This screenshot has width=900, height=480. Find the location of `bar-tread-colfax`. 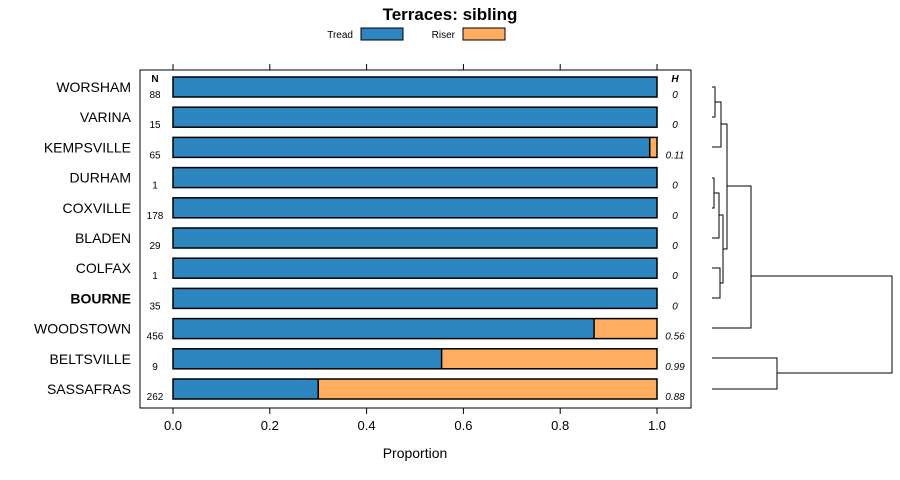

bar-tread-colfax is located at coordinates (415, 268).